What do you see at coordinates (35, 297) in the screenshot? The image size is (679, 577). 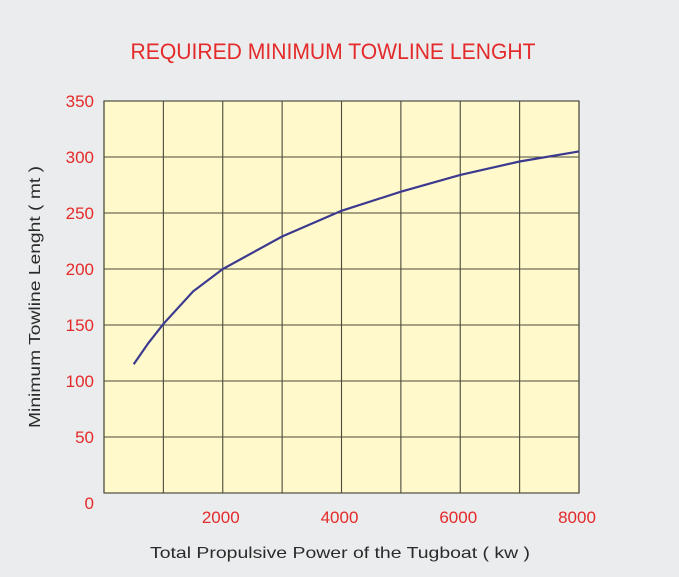 I see `y-axis-label: Minimum Towline Lenght ( mt )` at bounding box center [35, 297].